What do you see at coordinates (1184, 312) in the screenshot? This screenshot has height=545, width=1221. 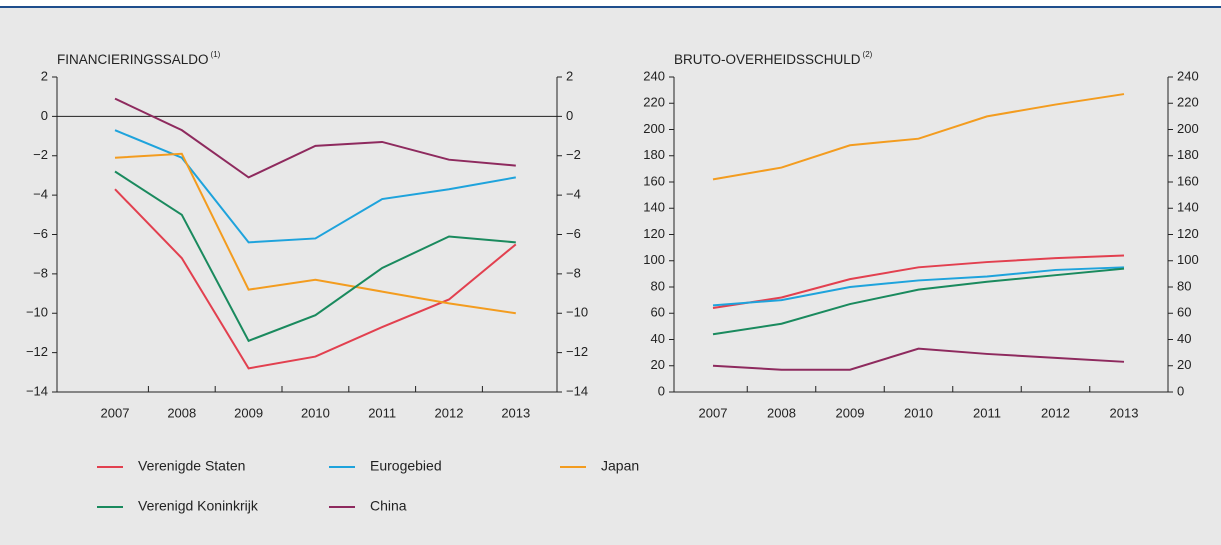 I see `y2-tick-label: 60` at bounding box center [1184, 312].